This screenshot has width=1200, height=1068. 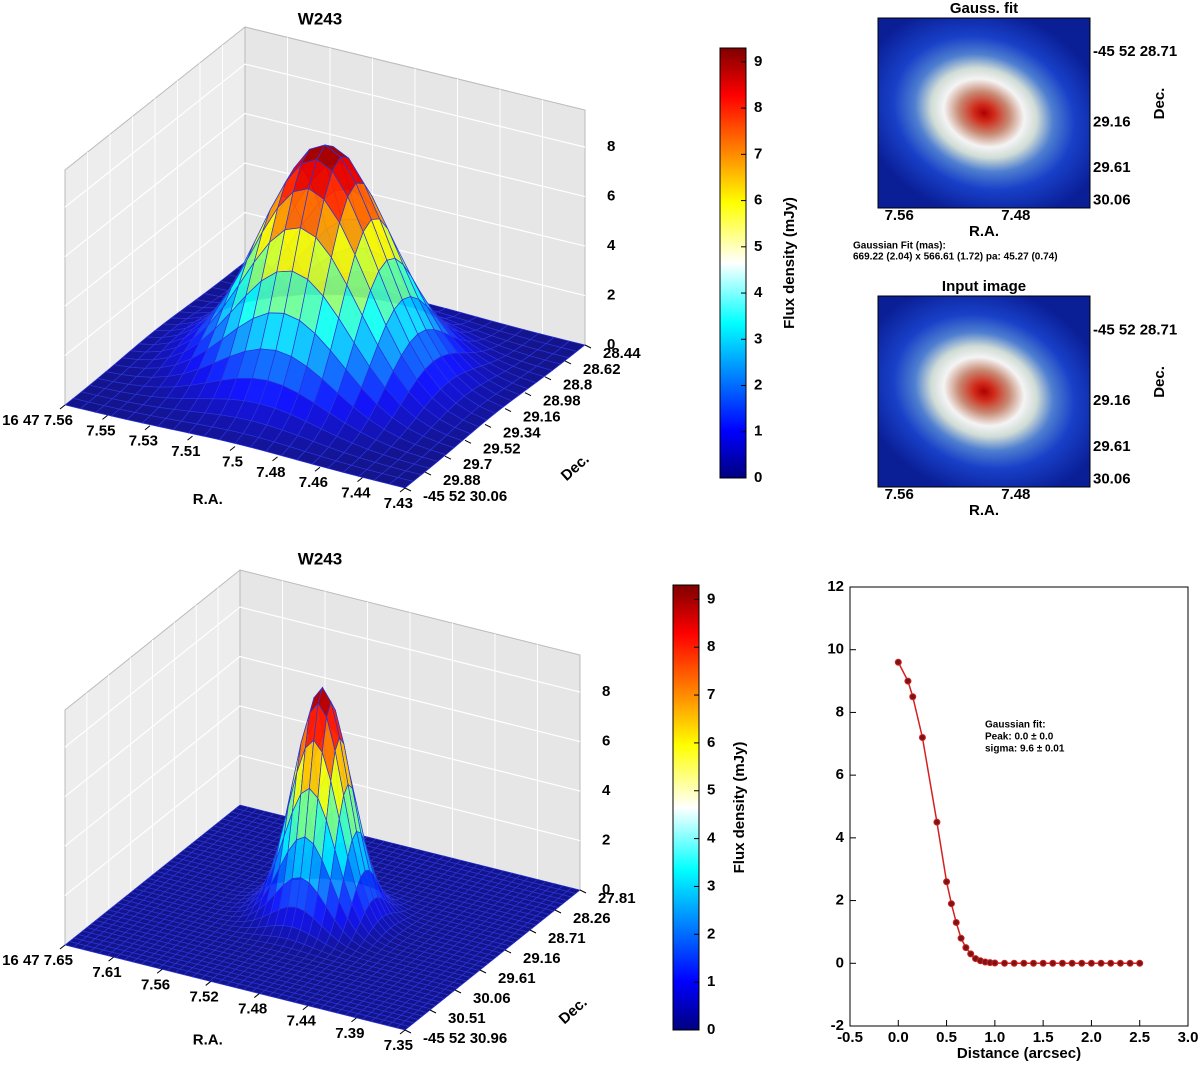 I want to click on x-tick-label: 2.5, so click(x=1139, y=1037).